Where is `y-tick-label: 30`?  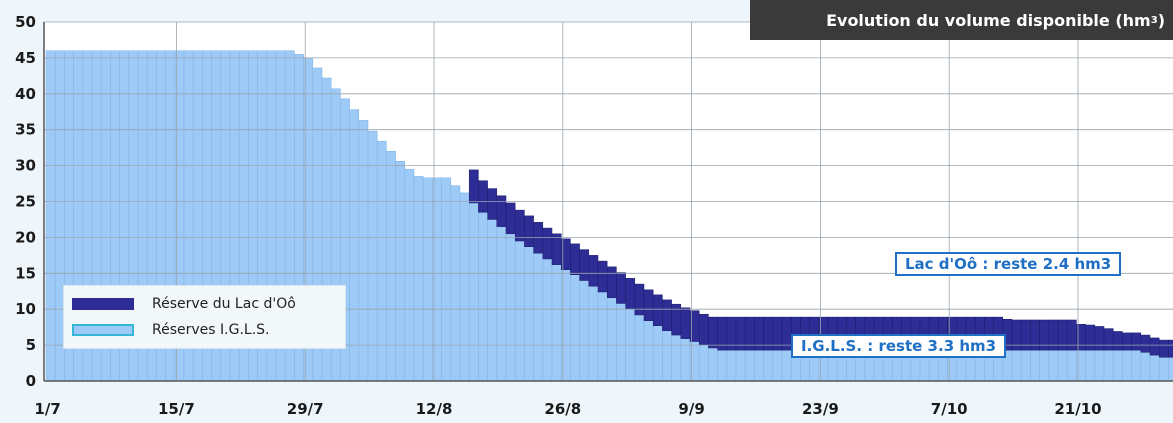
y-tick-label: 30 is located at coordinates (25, 166).